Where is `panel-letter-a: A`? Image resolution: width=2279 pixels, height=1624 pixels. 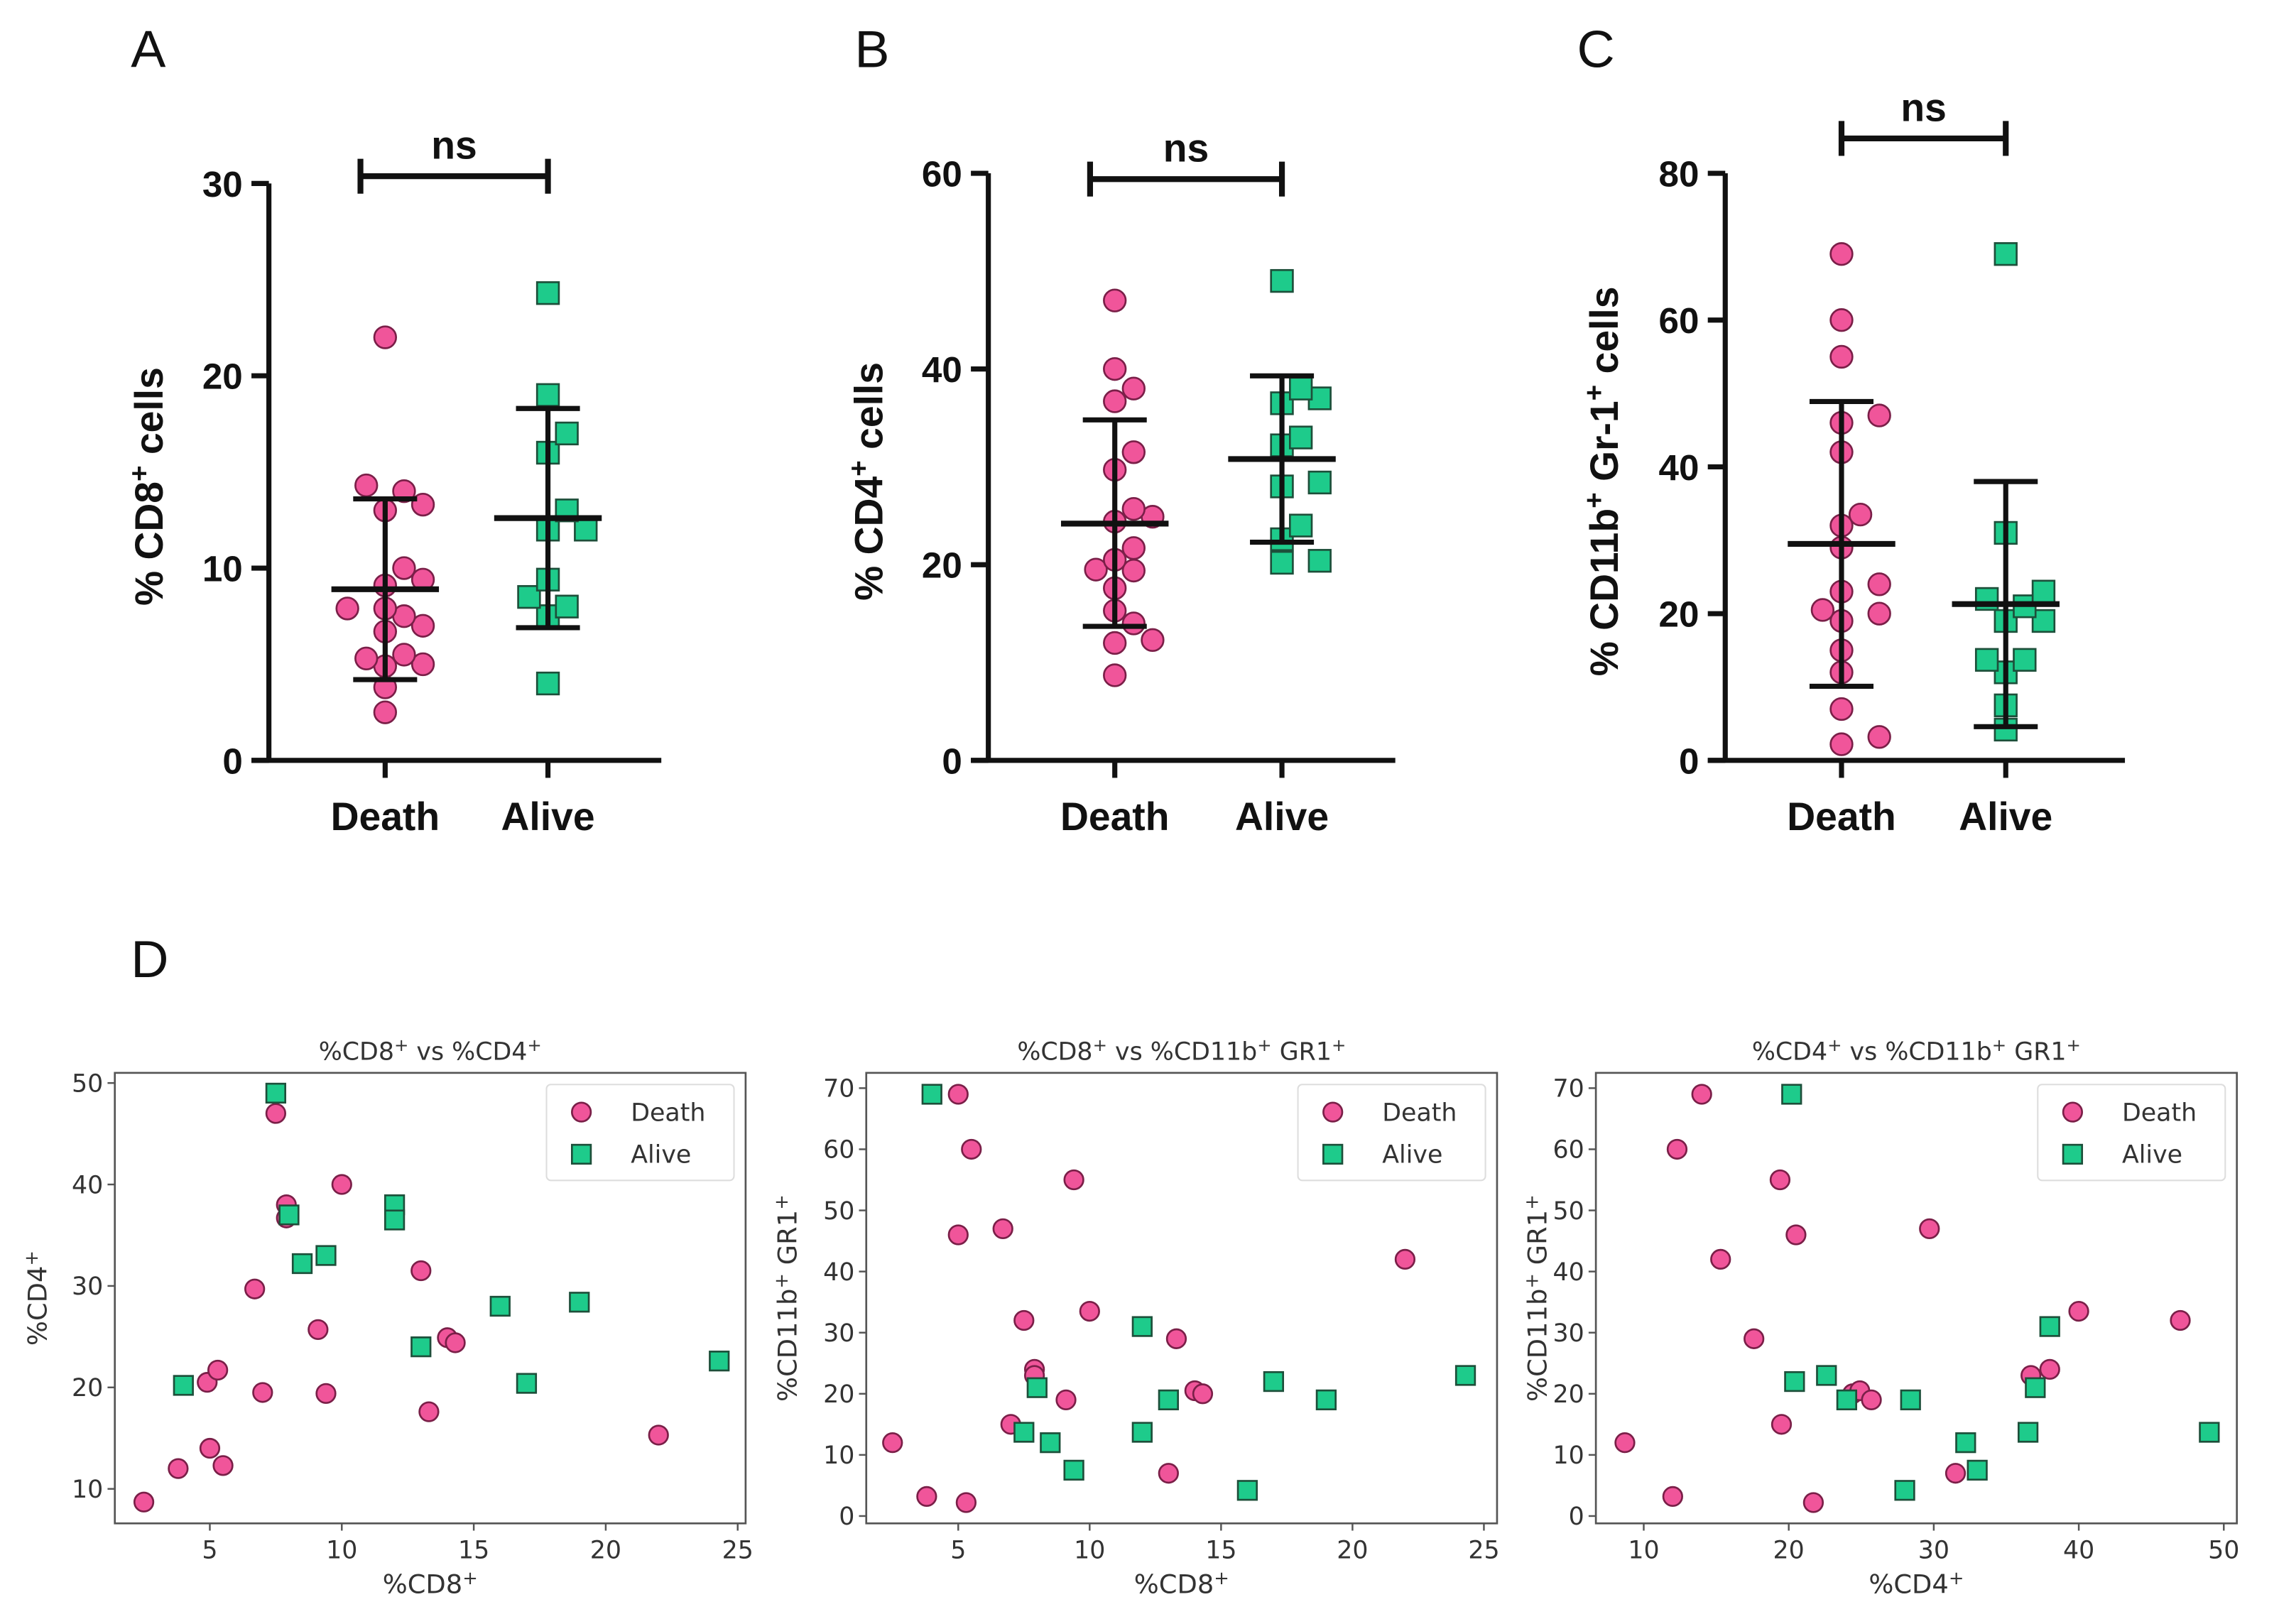
panel-letter-a: A is located at coordinates (148, 49).